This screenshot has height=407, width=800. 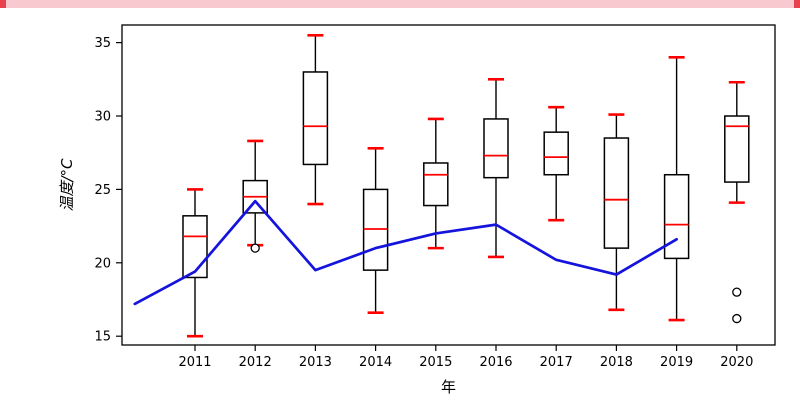 I want to click on y-tick-label: 30, so click(x=102, y=117).